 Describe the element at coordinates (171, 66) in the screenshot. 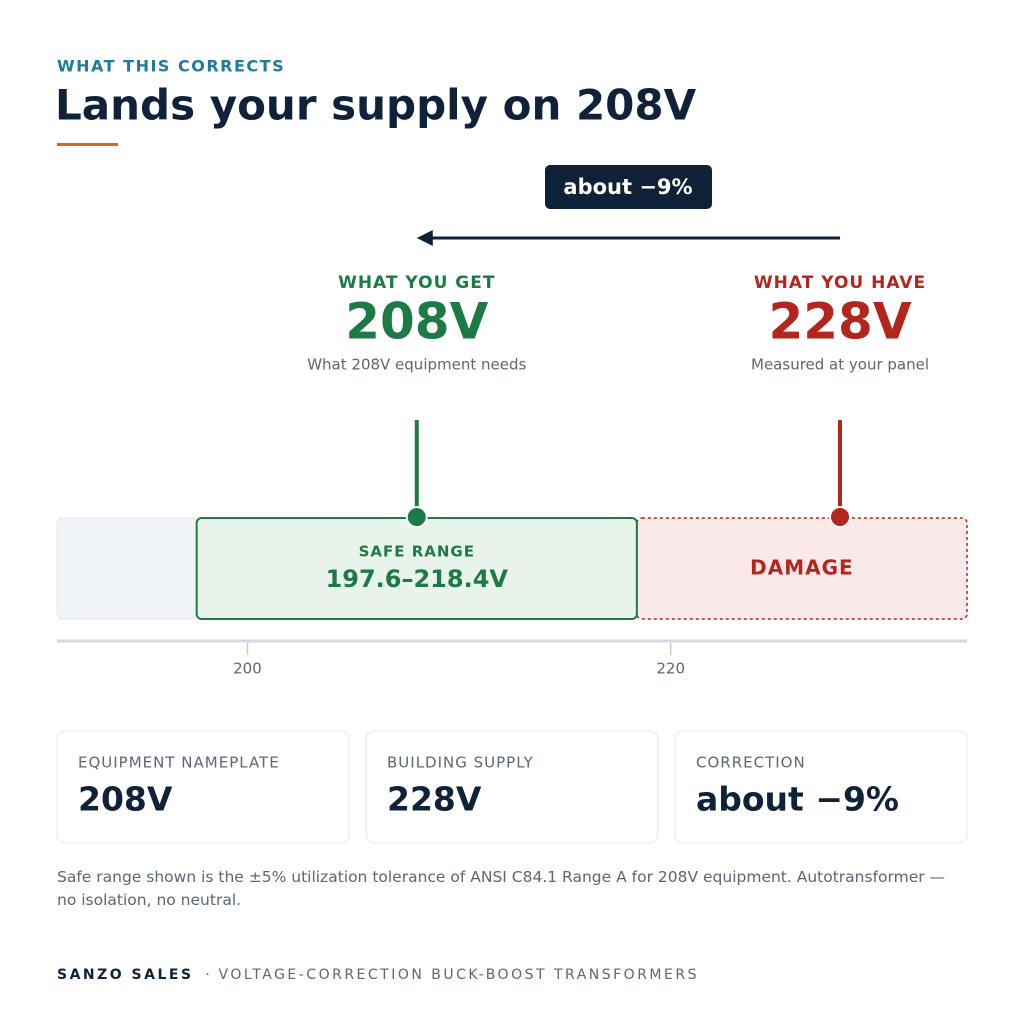

I see `eyebrow: WHAT THIS CORRECTS` at that location.